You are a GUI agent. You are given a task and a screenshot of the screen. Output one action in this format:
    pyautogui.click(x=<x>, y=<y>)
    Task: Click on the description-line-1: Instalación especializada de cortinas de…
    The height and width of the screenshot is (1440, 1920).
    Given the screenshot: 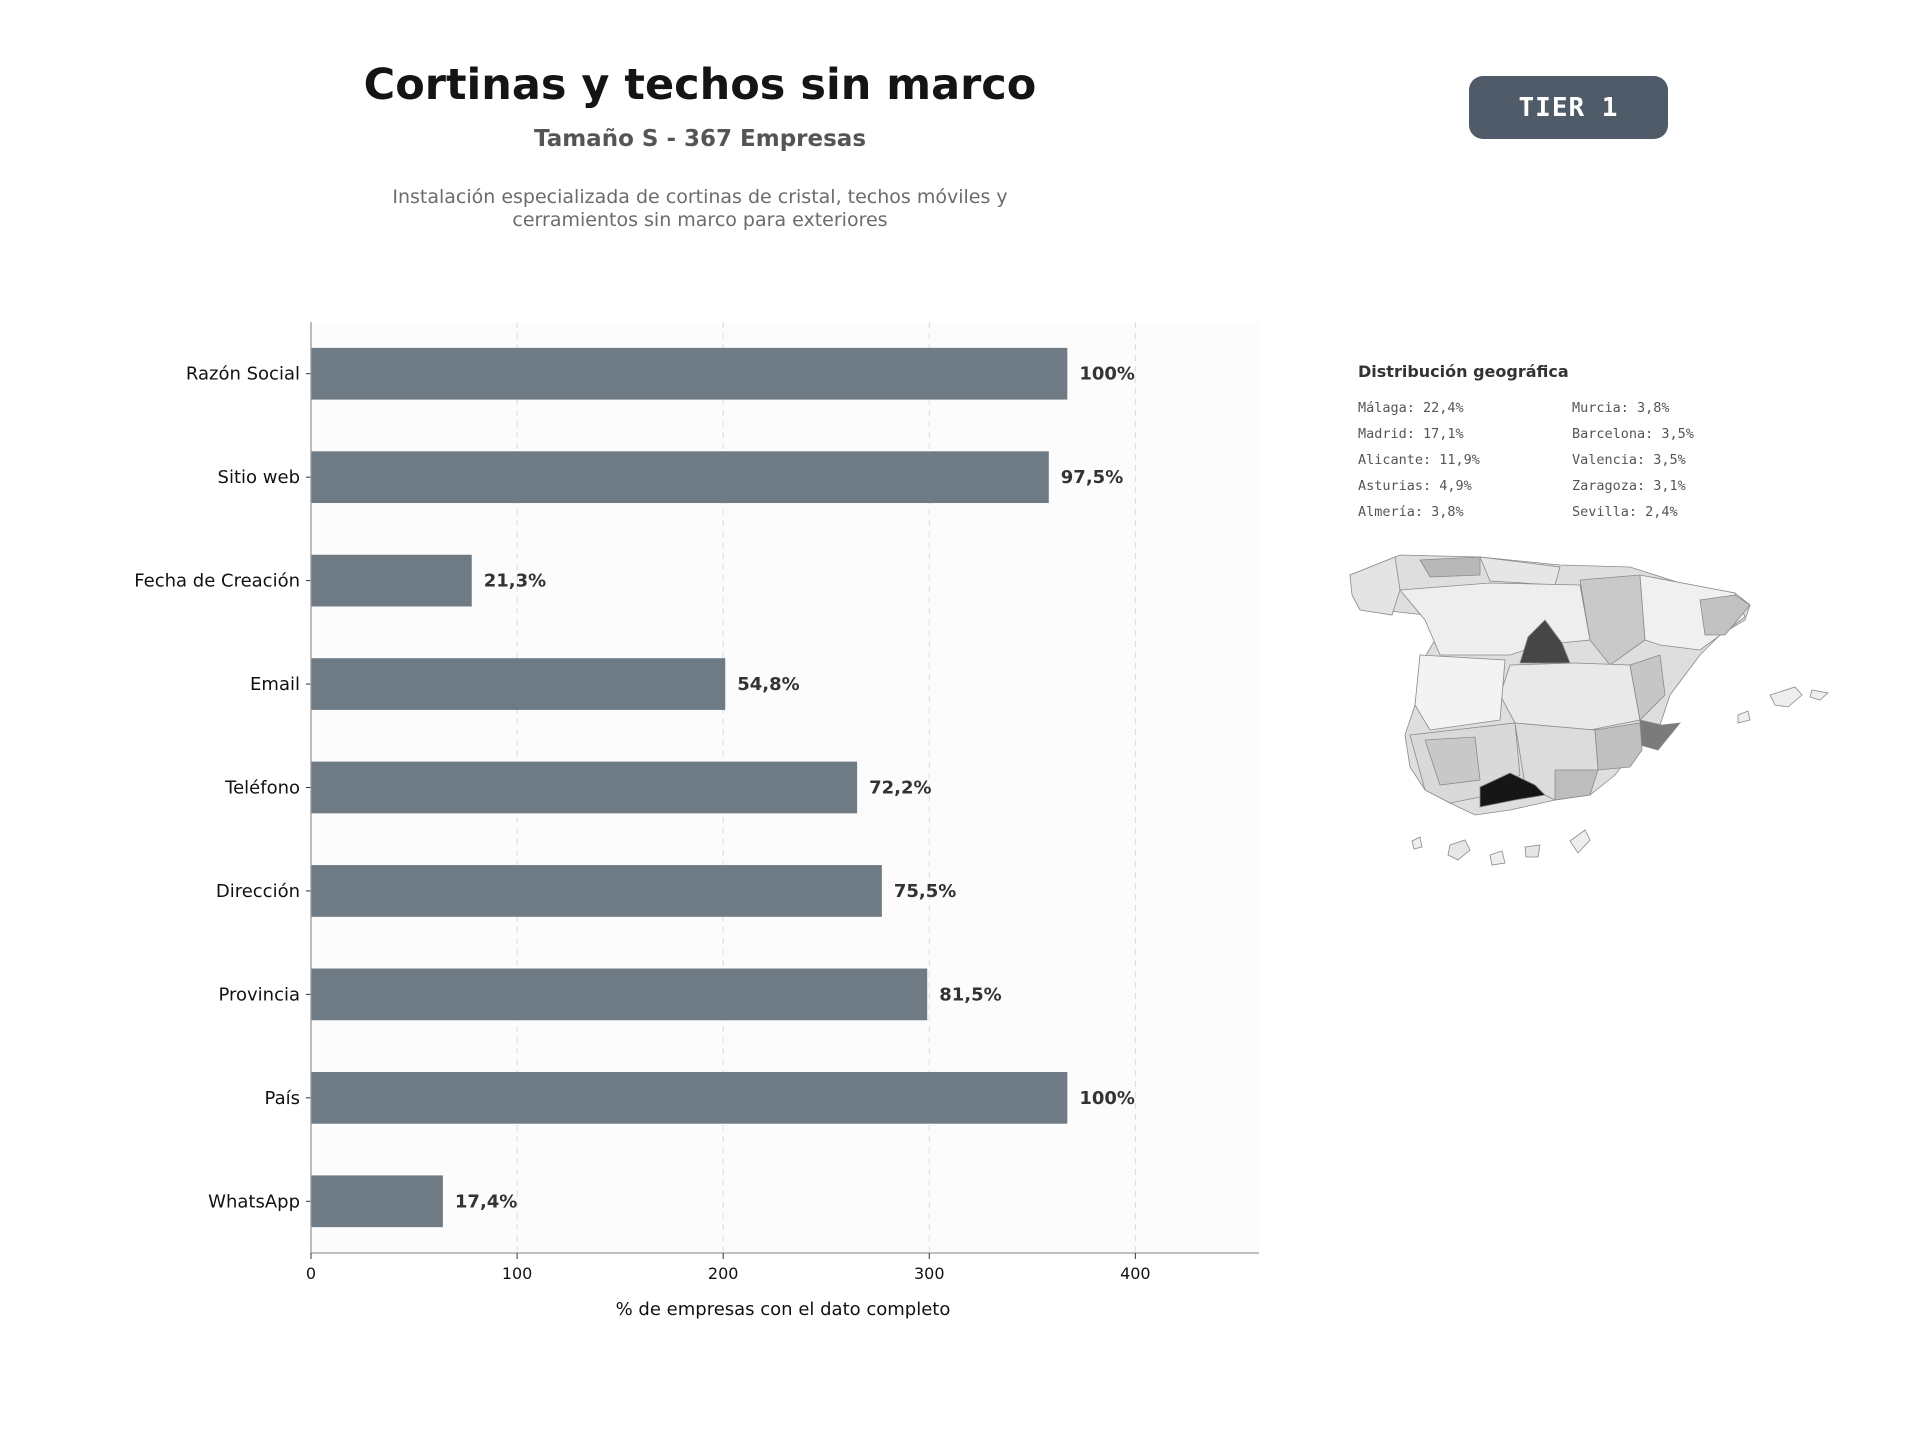 What is the action you would take?
    pyautogui.click(x=700, y=197)
    